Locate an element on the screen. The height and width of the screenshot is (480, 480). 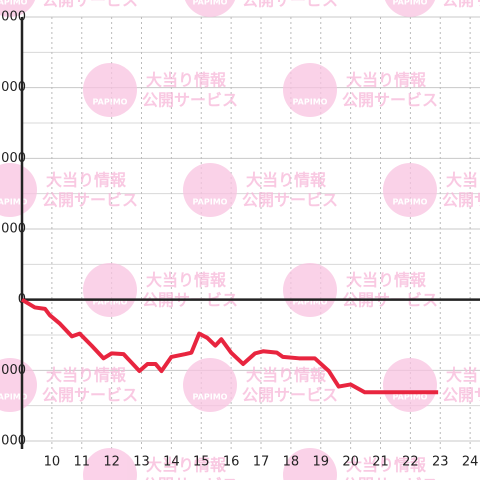
y-tick-label: 40,000 is located at coordinates (13, 17).